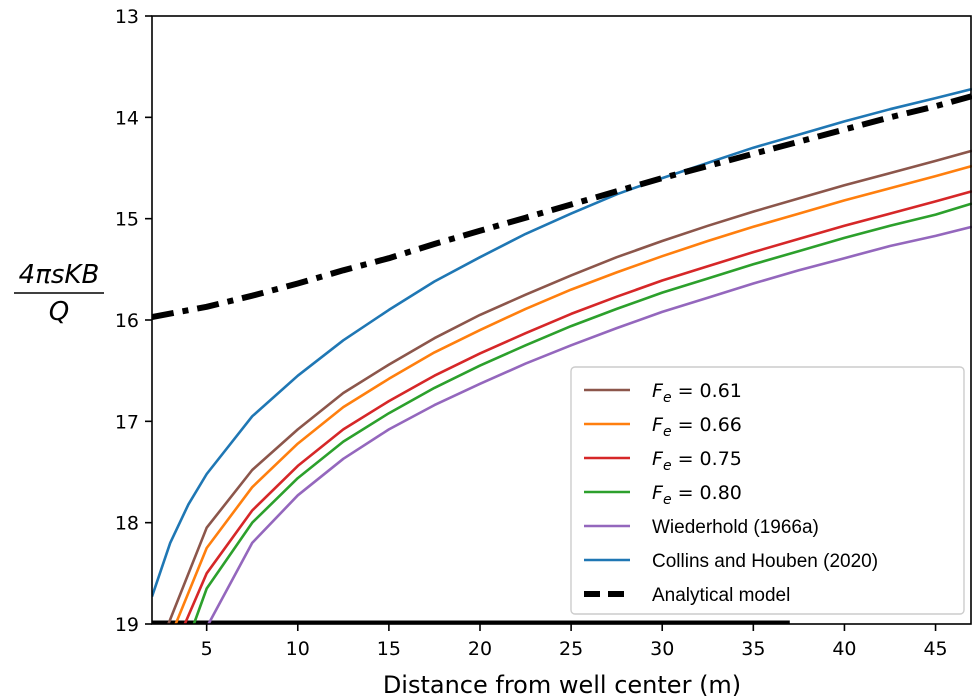  Describe the element at coordinates (127, 422) in the screenshot. I see `y-tick-label: 17` at that location.